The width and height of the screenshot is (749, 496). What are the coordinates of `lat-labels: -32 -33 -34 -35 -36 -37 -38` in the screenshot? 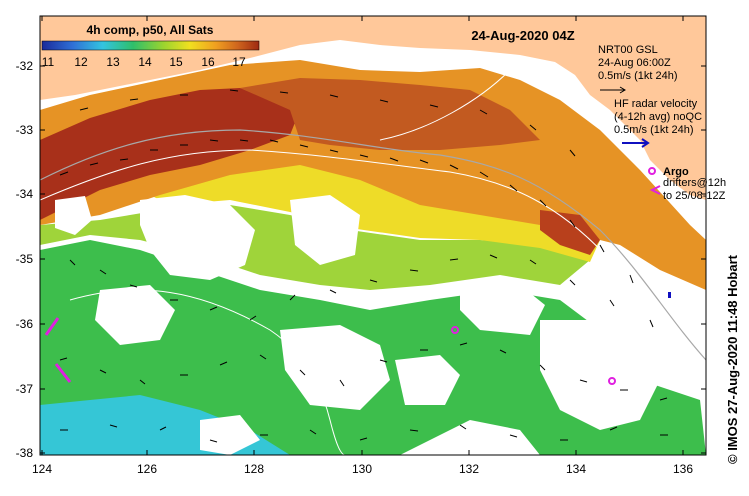 It's located at (25, 259).